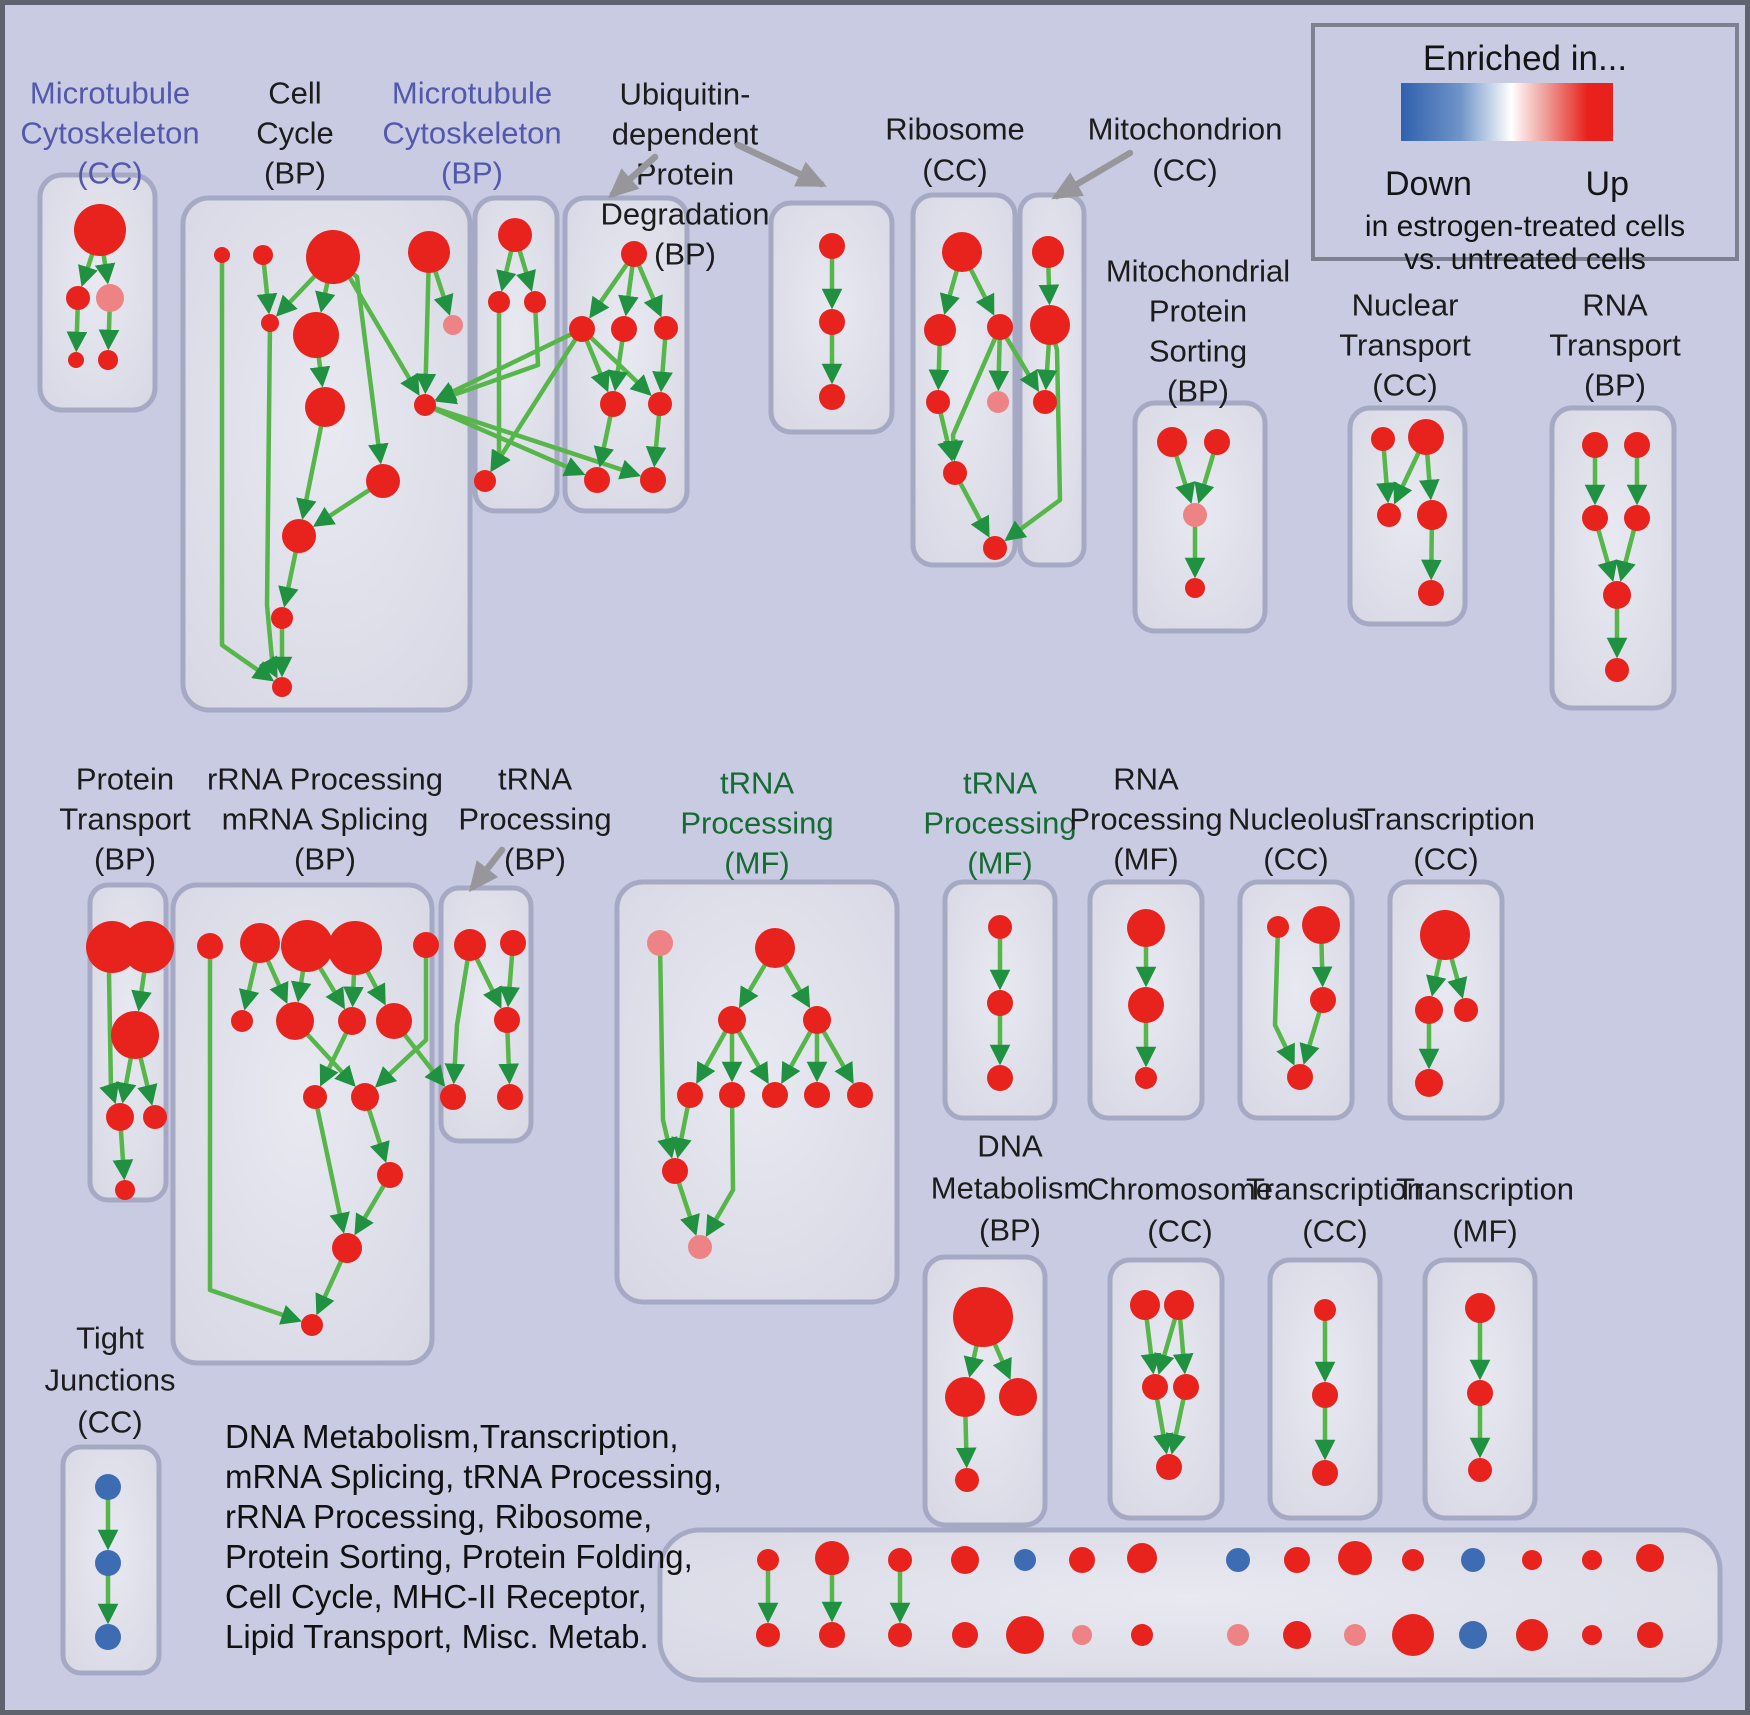 The width and height of the screenshot is (1750, 1715). Describe the element at coordinates (325, 407) in the screenshot. I see `go-term-node-c9` at that location.